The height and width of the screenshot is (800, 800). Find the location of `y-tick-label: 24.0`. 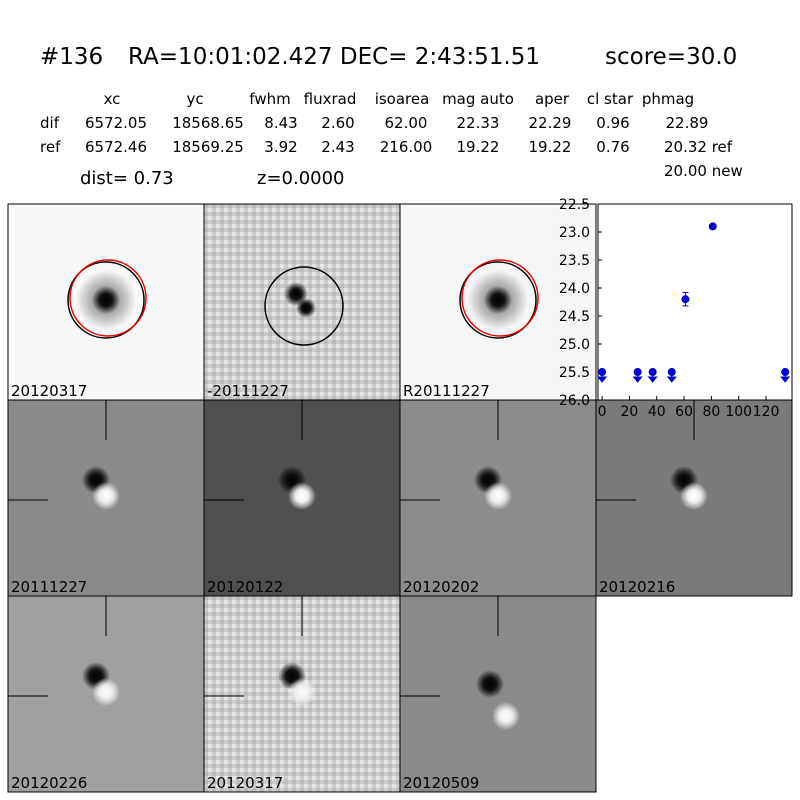

y-tick-label: 24.0 is located at coordinates (574, 289).